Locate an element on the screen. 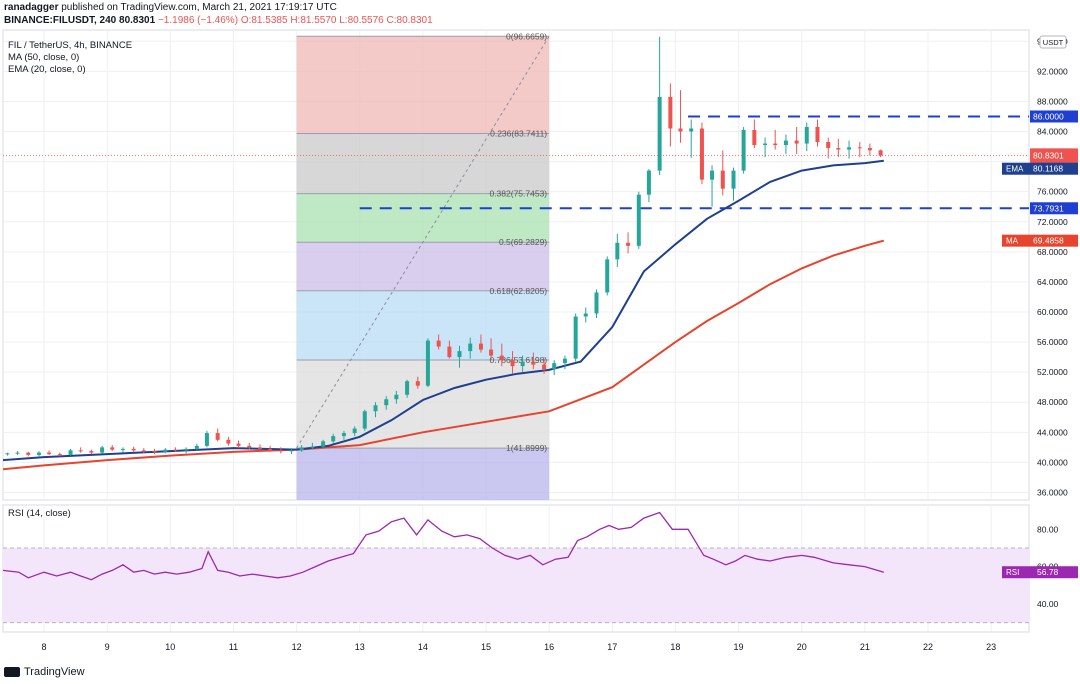  time-tick-label: 16 is located at coordinates (549, 647).